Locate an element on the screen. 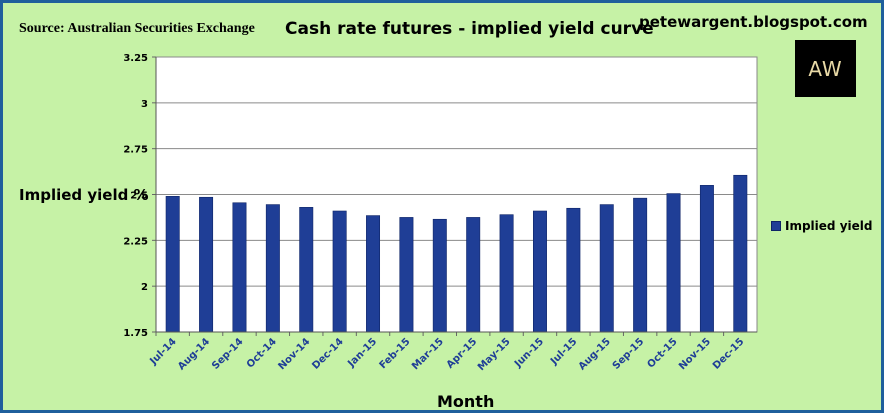 The height and width of the screenshot is (413, 884). x-tick-label: Jun-15 is located at coordinates (529, 353).